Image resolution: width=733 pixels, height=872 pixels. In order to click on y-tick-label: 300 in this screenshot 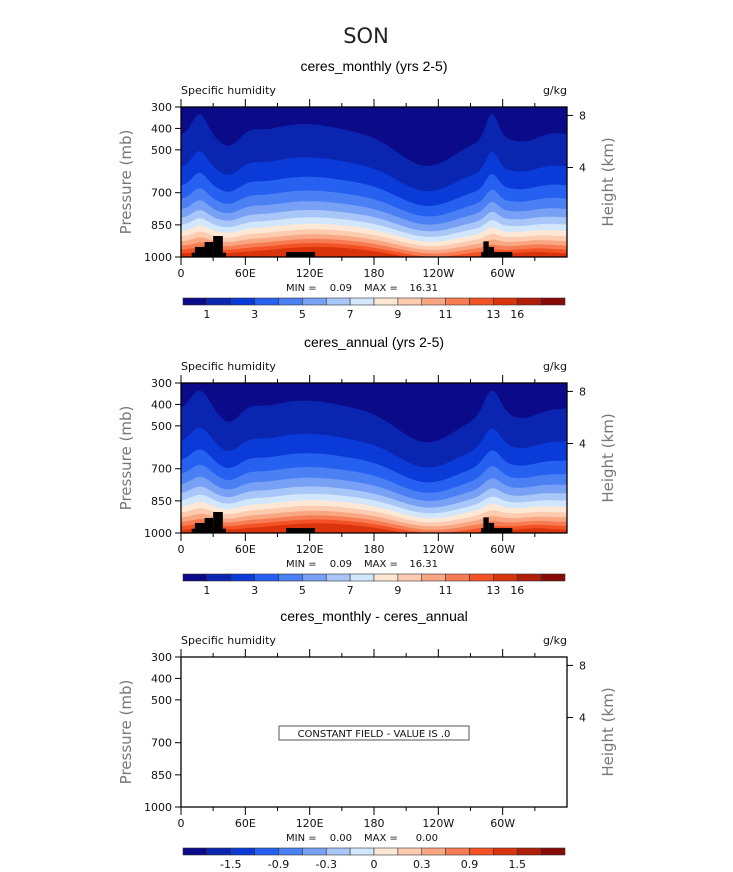, I will do `click(161, 107)`.